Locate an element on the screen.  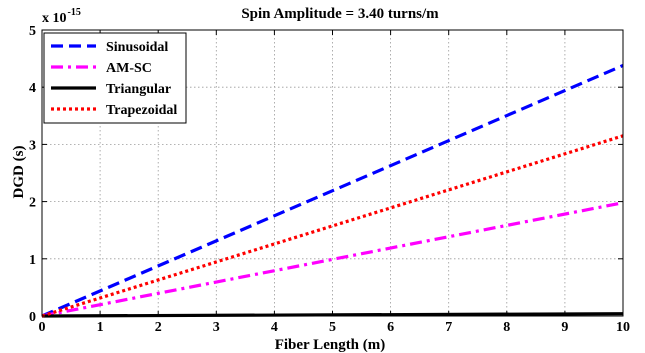
chart-title: Spin Amplitude = 3.40 turns/m is located at coordinates (340, 14).